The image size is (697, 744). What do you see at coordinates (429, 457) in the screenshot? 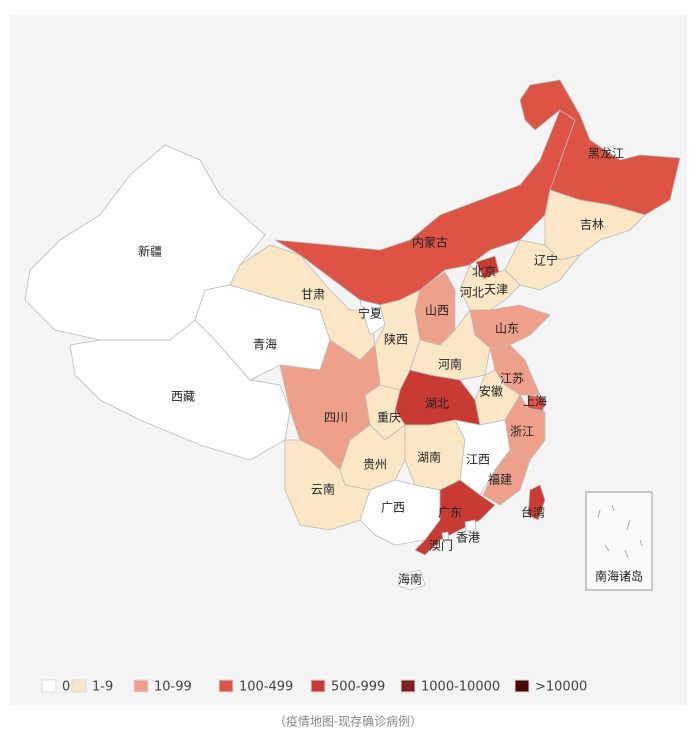
I see `province-label: 湖南` at bounding box center [429, 457].